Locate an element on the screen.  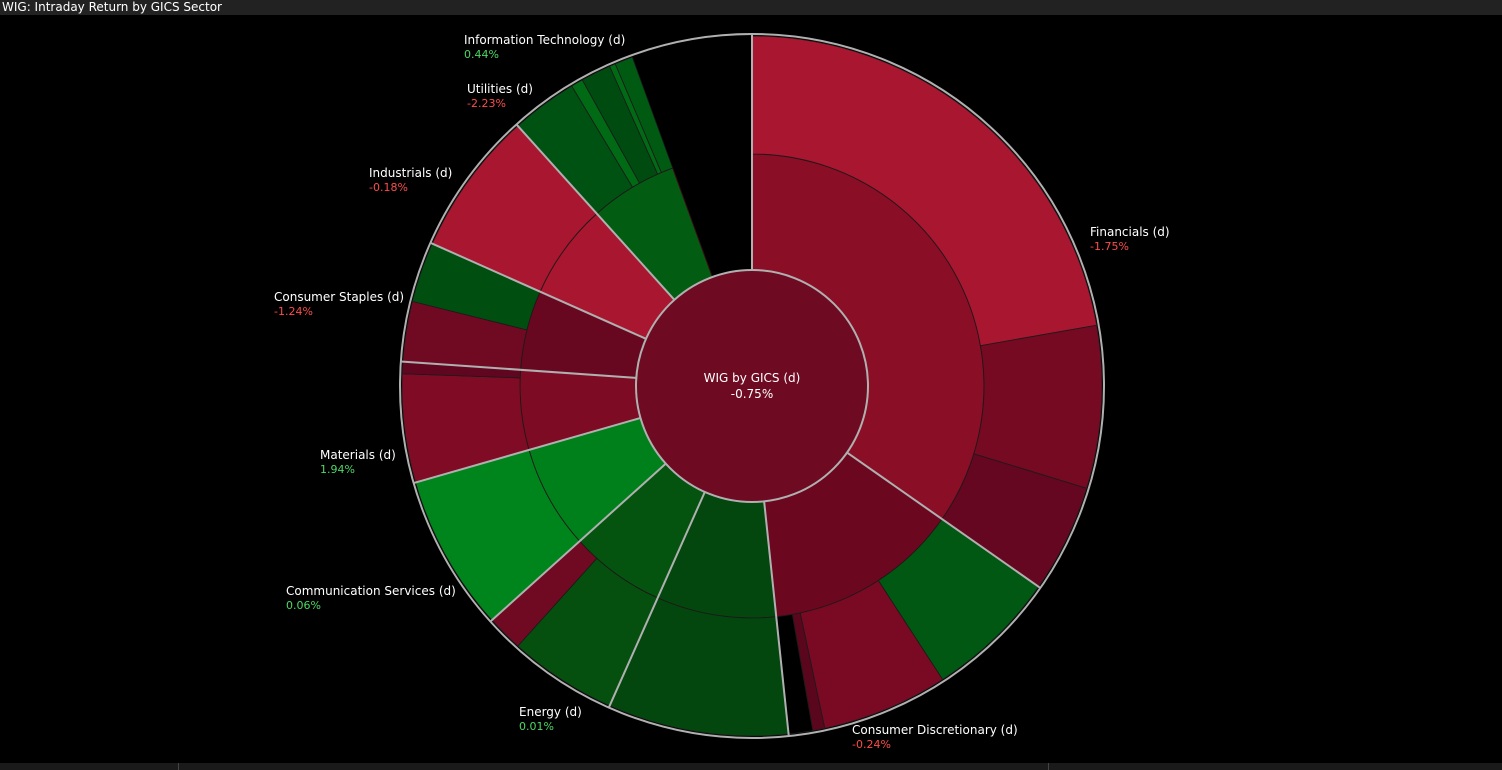
center-label: WIG by GICS (d) is located at coordinates (752, 378).